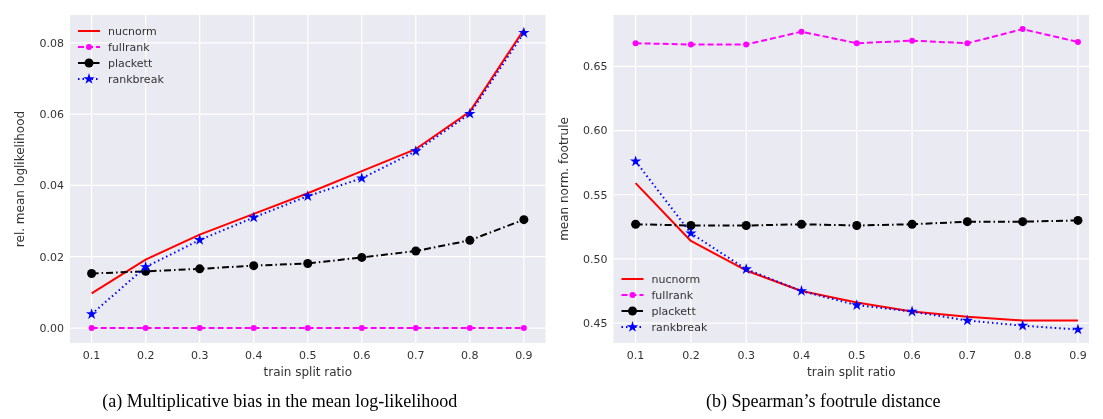  I want to click on text: (a) Multiplicative bias in the mean log-likelihood, so click(280, 401).